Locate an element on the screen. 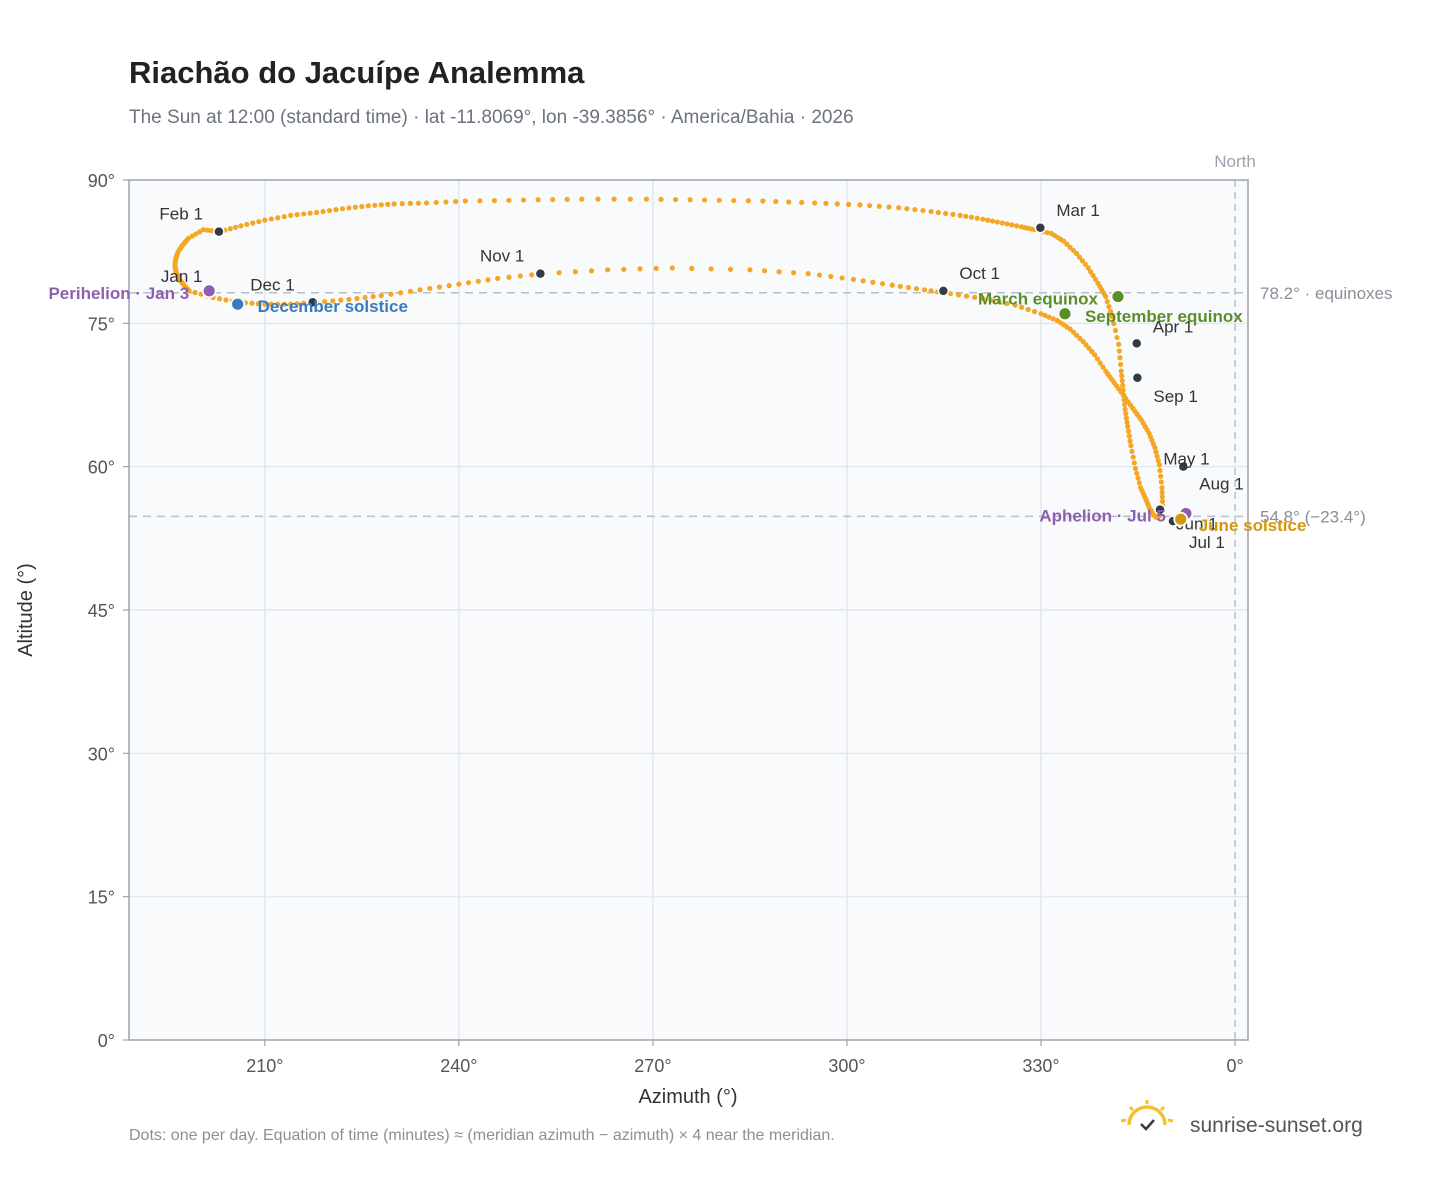  x-tick-label: 300° is located at coordinates (846, 1066).